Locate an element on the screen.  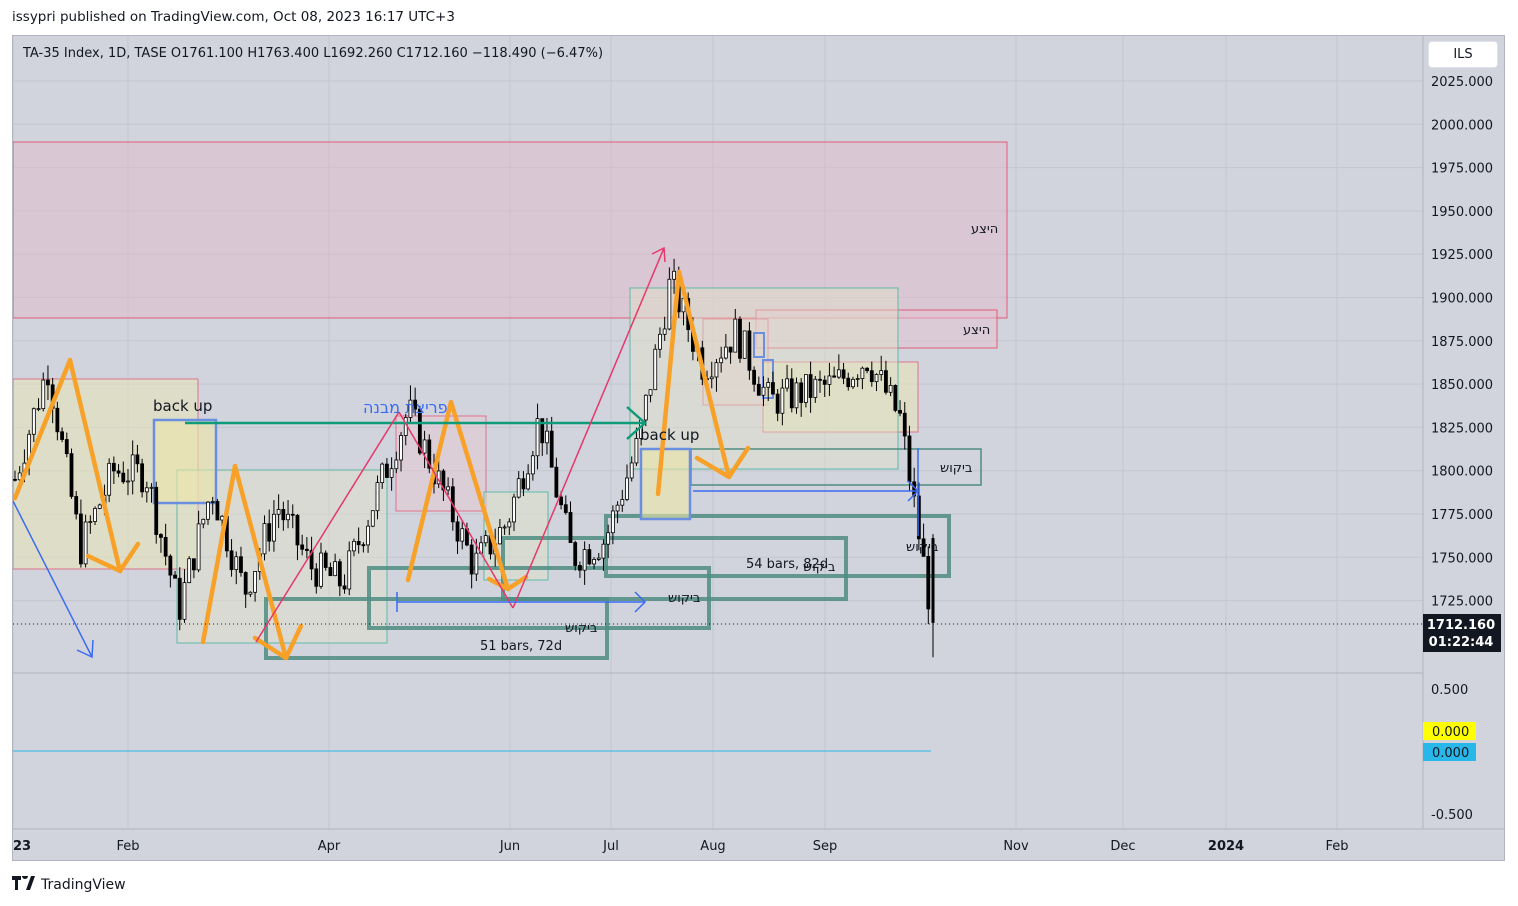
price-tick-11: 1750.000 is located at coordinates (1462, 558).